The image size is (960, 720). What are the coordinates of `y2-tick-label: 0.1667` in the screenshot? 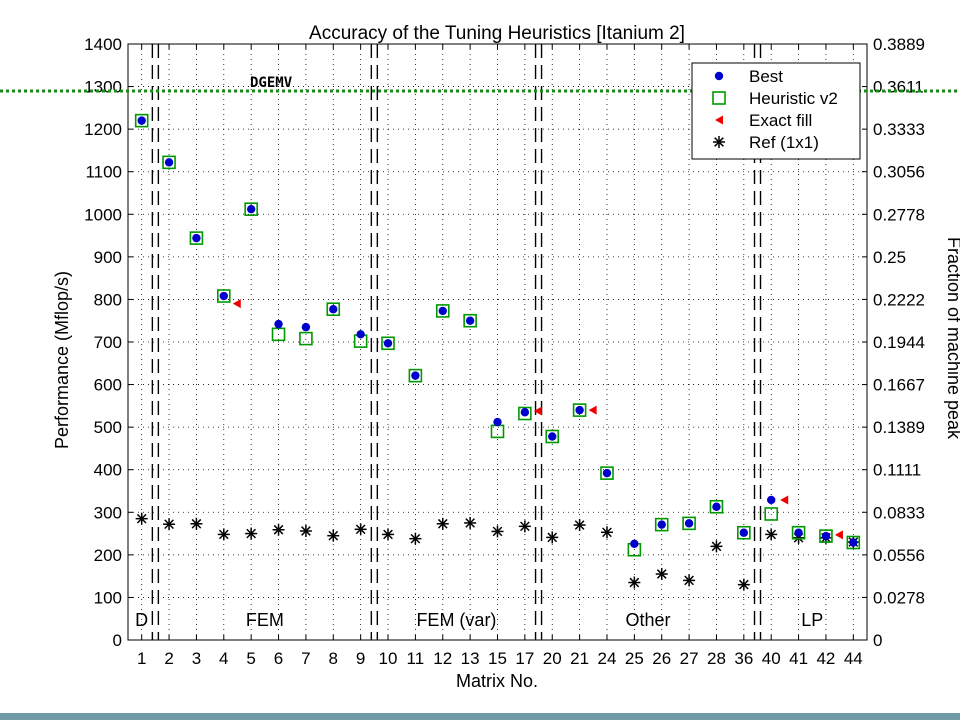 It's located at (899, 385).